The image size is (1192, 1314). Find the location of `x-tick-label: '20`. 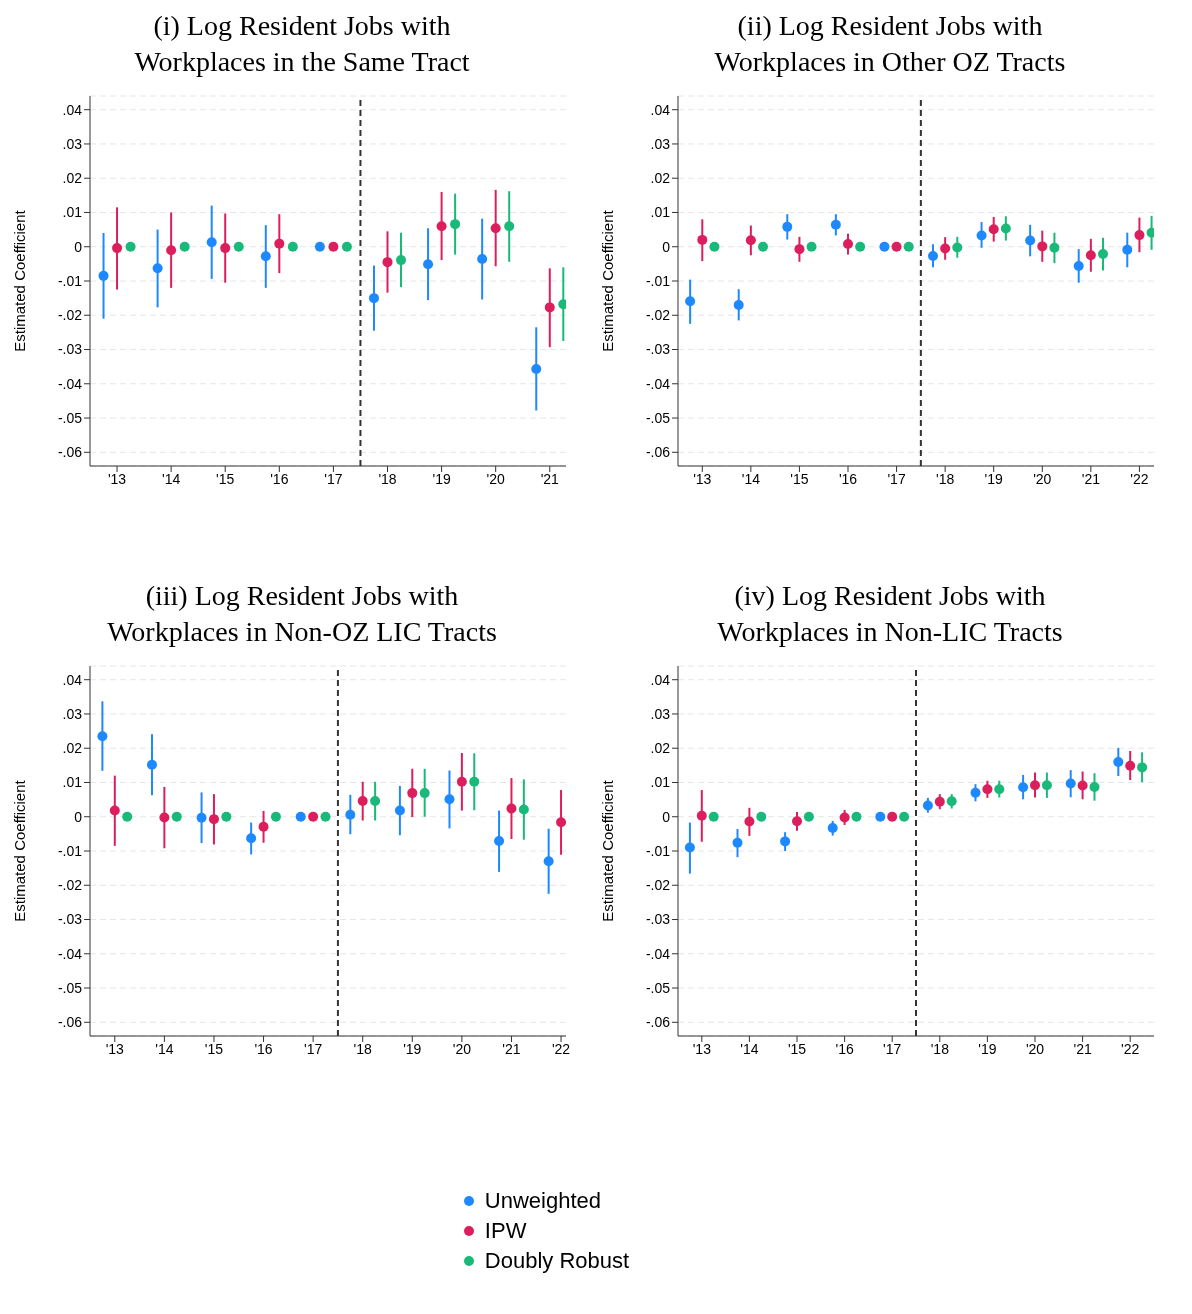

x-tick-label: '20 is located at coordinates (462, 1048).